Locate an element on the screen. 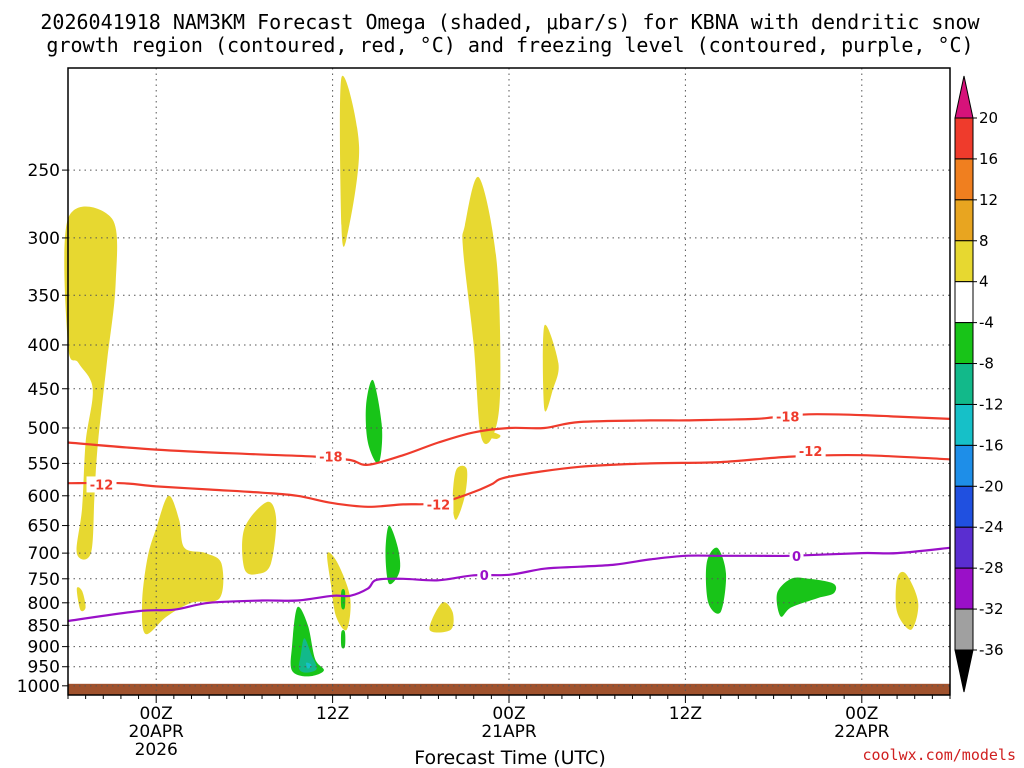 This screenshot has height=768, width=1024. colorbar-label-9: -20 is located at coordinates (991, 486).